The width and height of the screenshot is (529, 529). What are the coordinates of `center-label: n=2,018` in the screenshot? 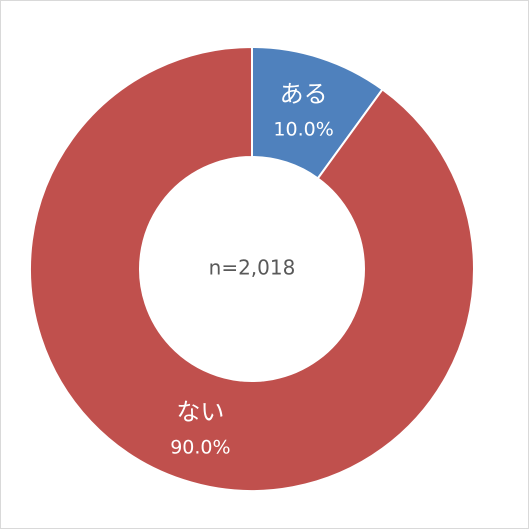 It's located at (252, 268).